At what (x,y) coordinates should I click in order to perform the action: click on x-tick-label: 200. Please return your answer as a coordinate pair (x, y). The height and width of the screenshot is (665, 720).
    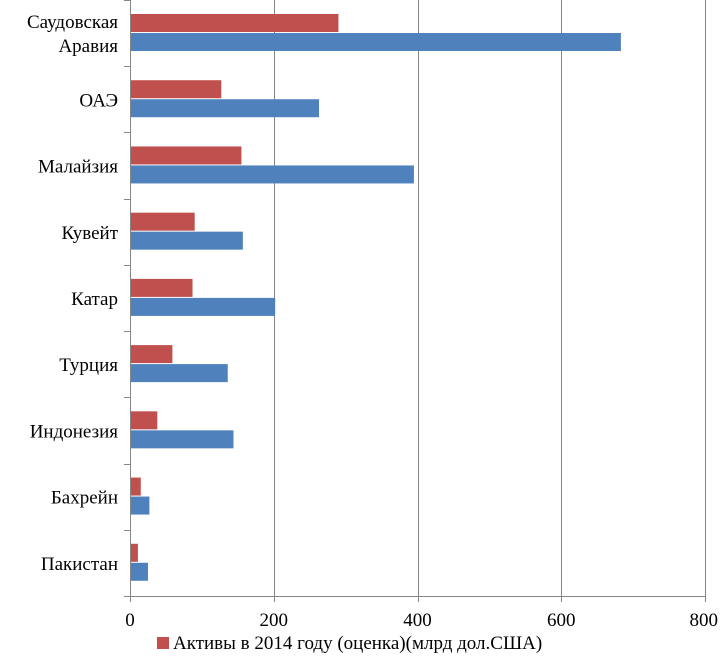
    Looking at the image, I should click on (274, 620).